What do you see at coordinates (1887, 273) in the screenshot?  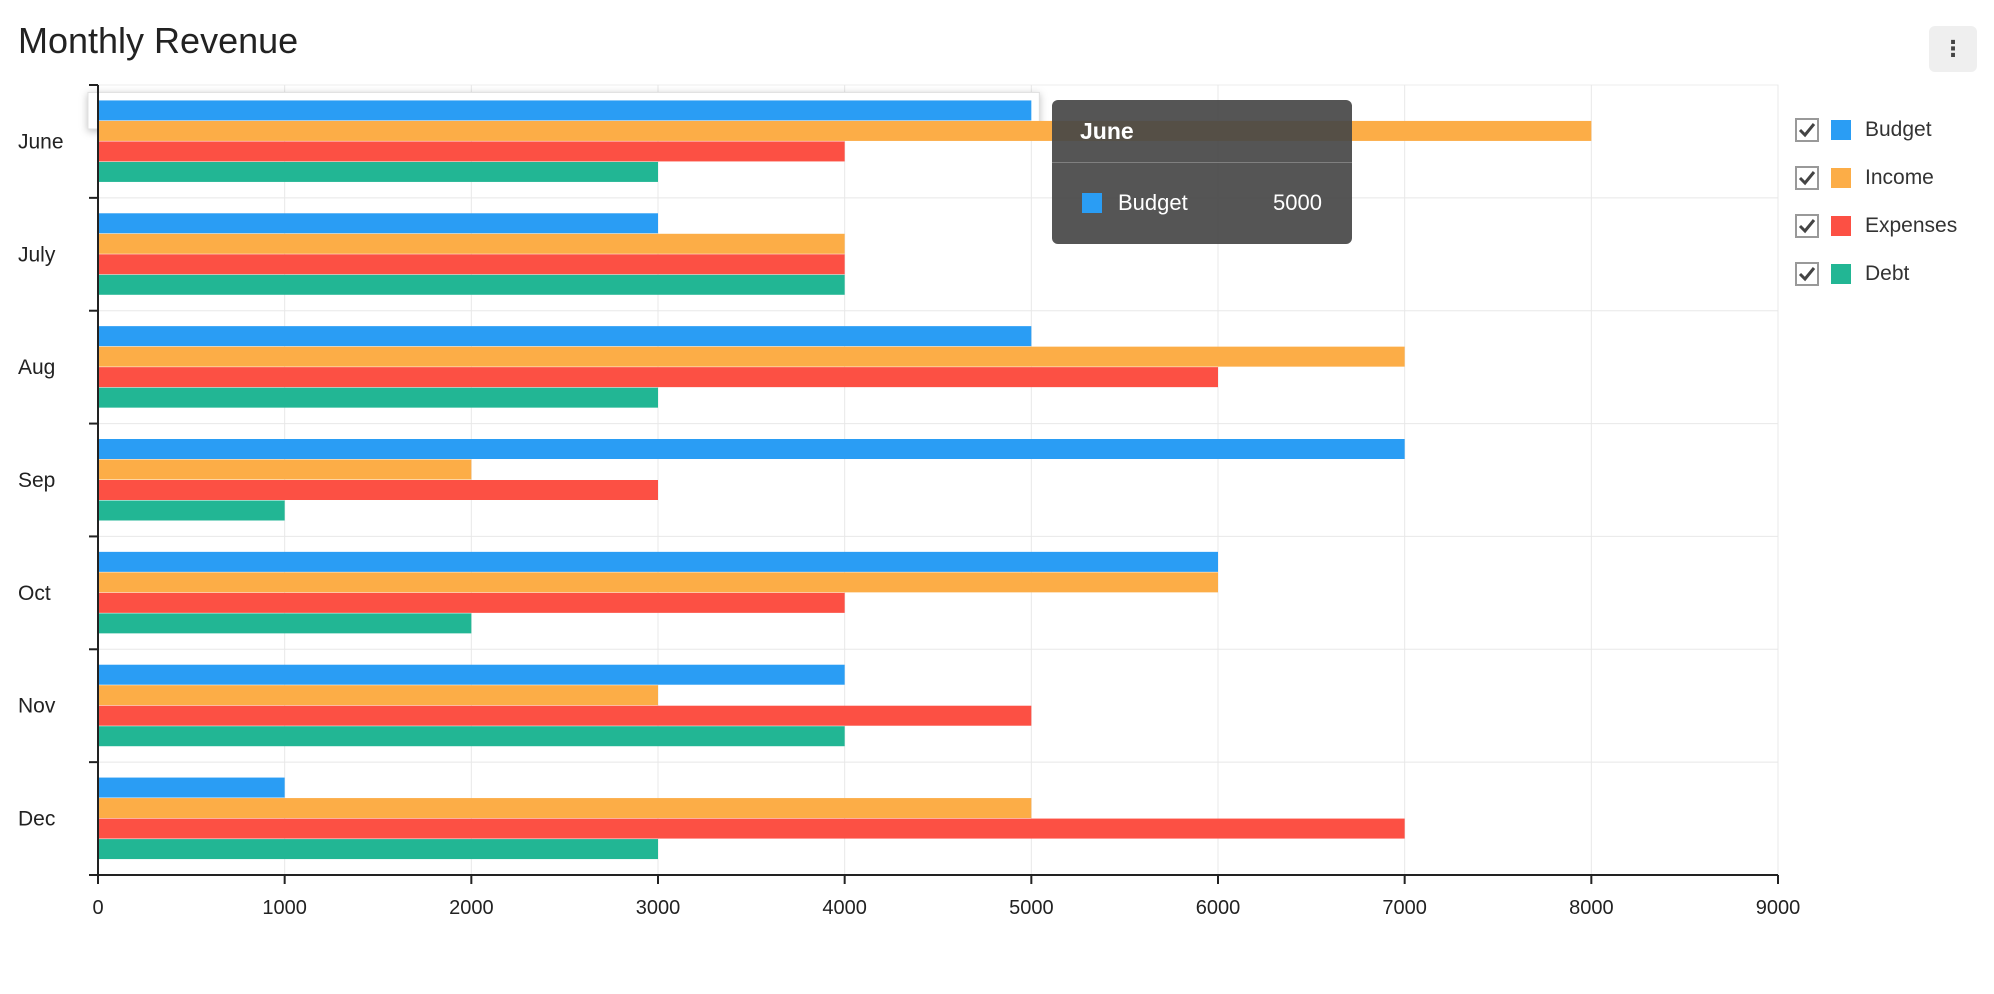 I see `legend-label: Debt` at bounding box center [1887, 273].